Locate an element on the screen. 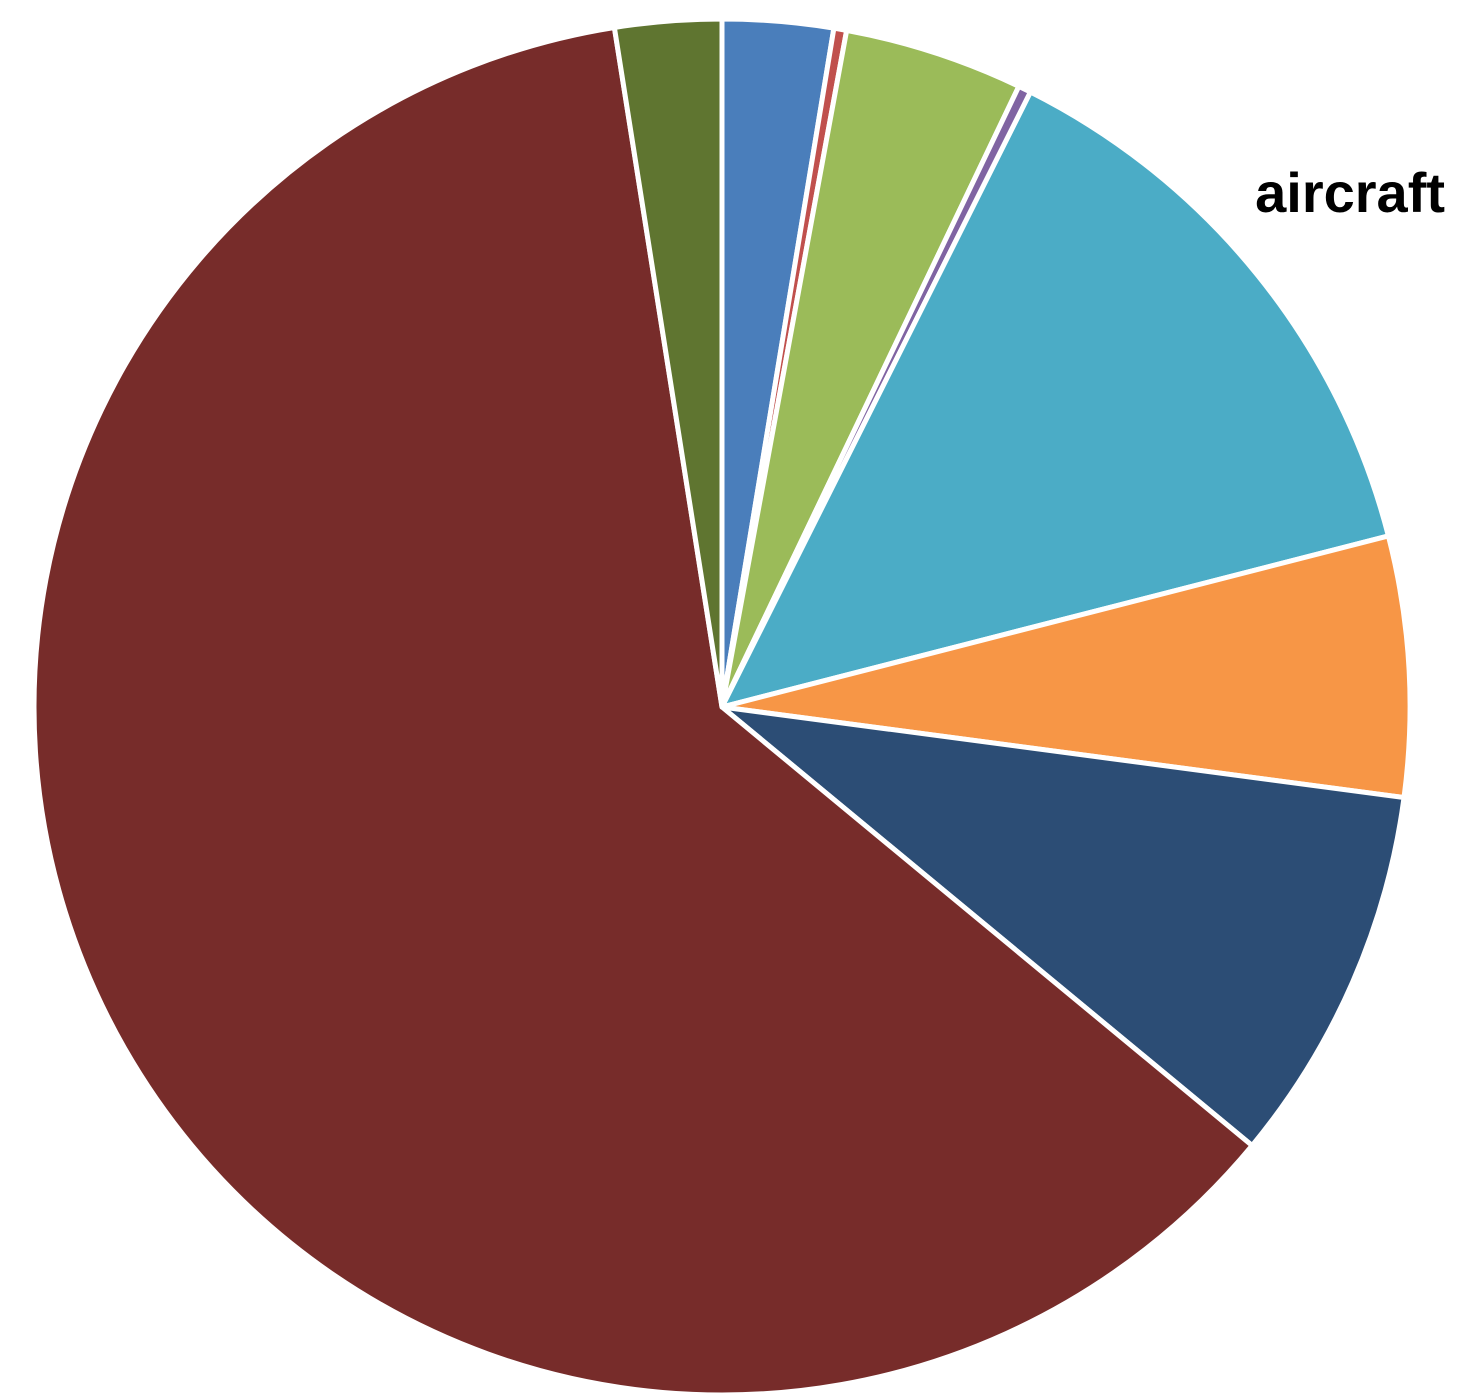 The image size is (1457, 1394). pie-labels: aircraft is located at coordinates (1350, 192).